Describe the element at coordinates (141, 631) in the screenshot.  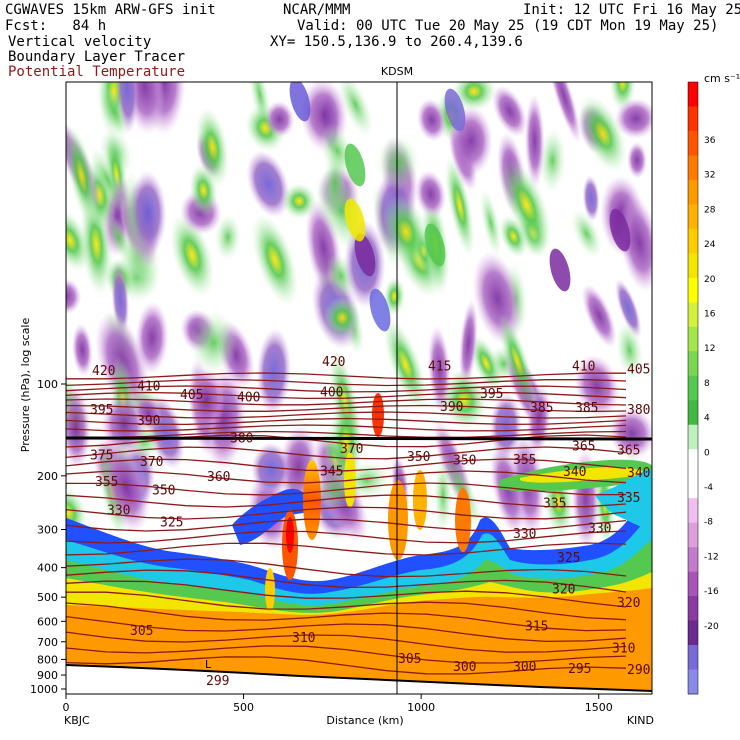
I see `theta-label-305: 305` at that location.